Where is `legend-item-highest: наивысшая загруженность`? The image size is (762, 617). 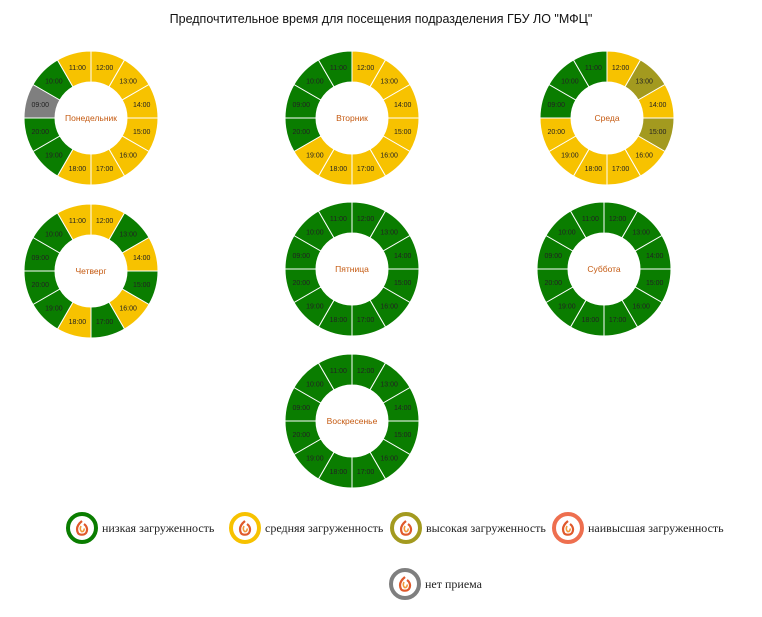 legend-item-highest: наивысшая загруженность is located at coordinates (638, 528).